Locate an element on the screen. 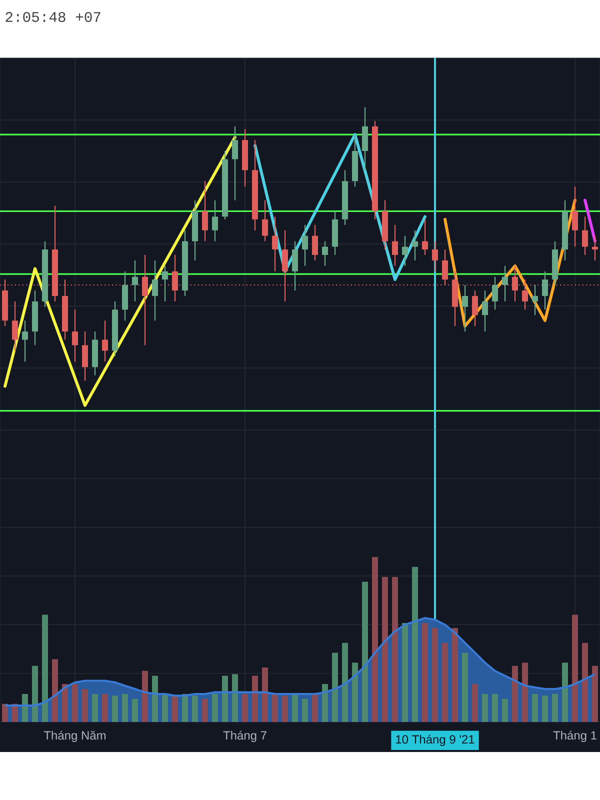 The width and height of the screenshot is (600, 800). x-tick-label: Tháng 7 is located at coordinates (244, 736).